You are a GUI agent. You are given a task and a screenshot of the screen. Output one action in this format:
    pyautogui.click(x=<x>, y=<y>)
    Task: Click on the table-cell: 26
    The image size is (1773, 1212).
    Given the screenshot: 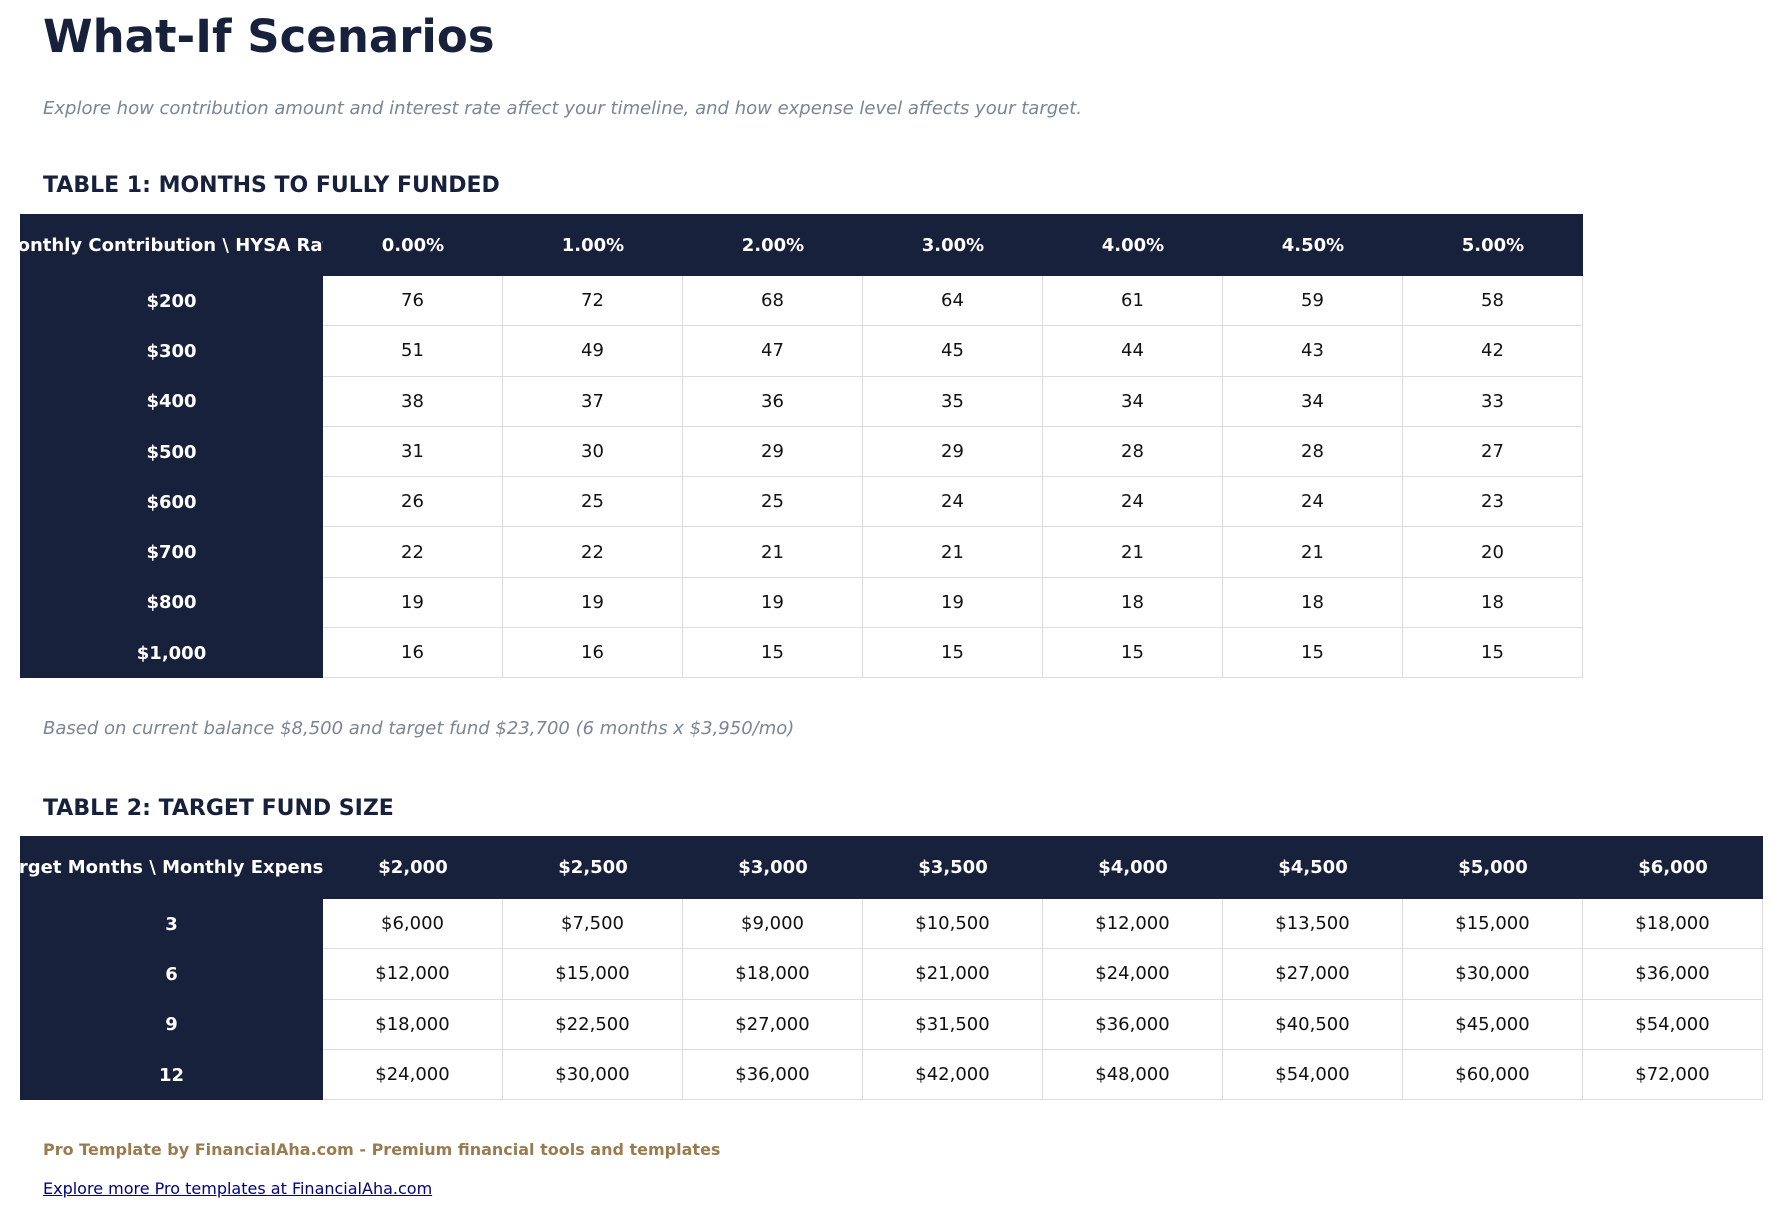 What is the action you would take?
    pyautogui.click(x=413, y=502)
    